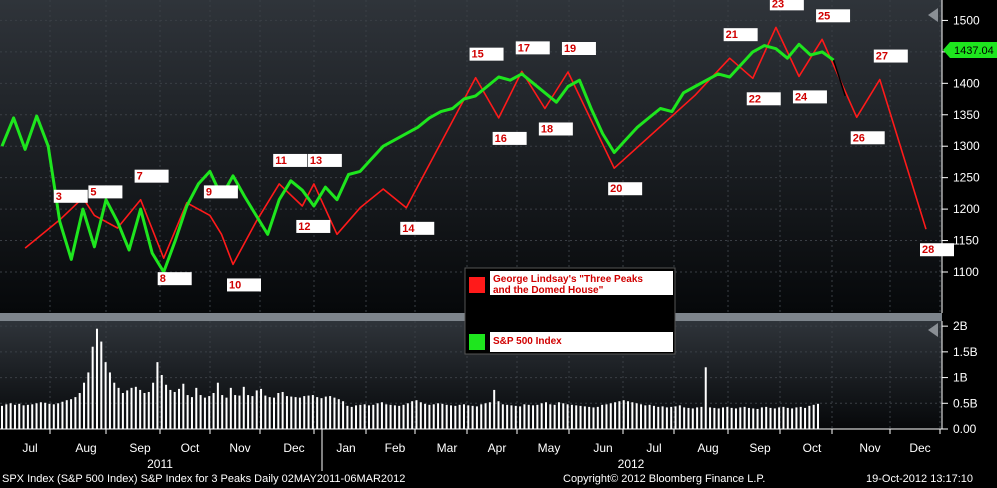 Image resolution: width=997 pixels, height=488 pixels. I want to click on month-label: Nov, so click(239, 448).